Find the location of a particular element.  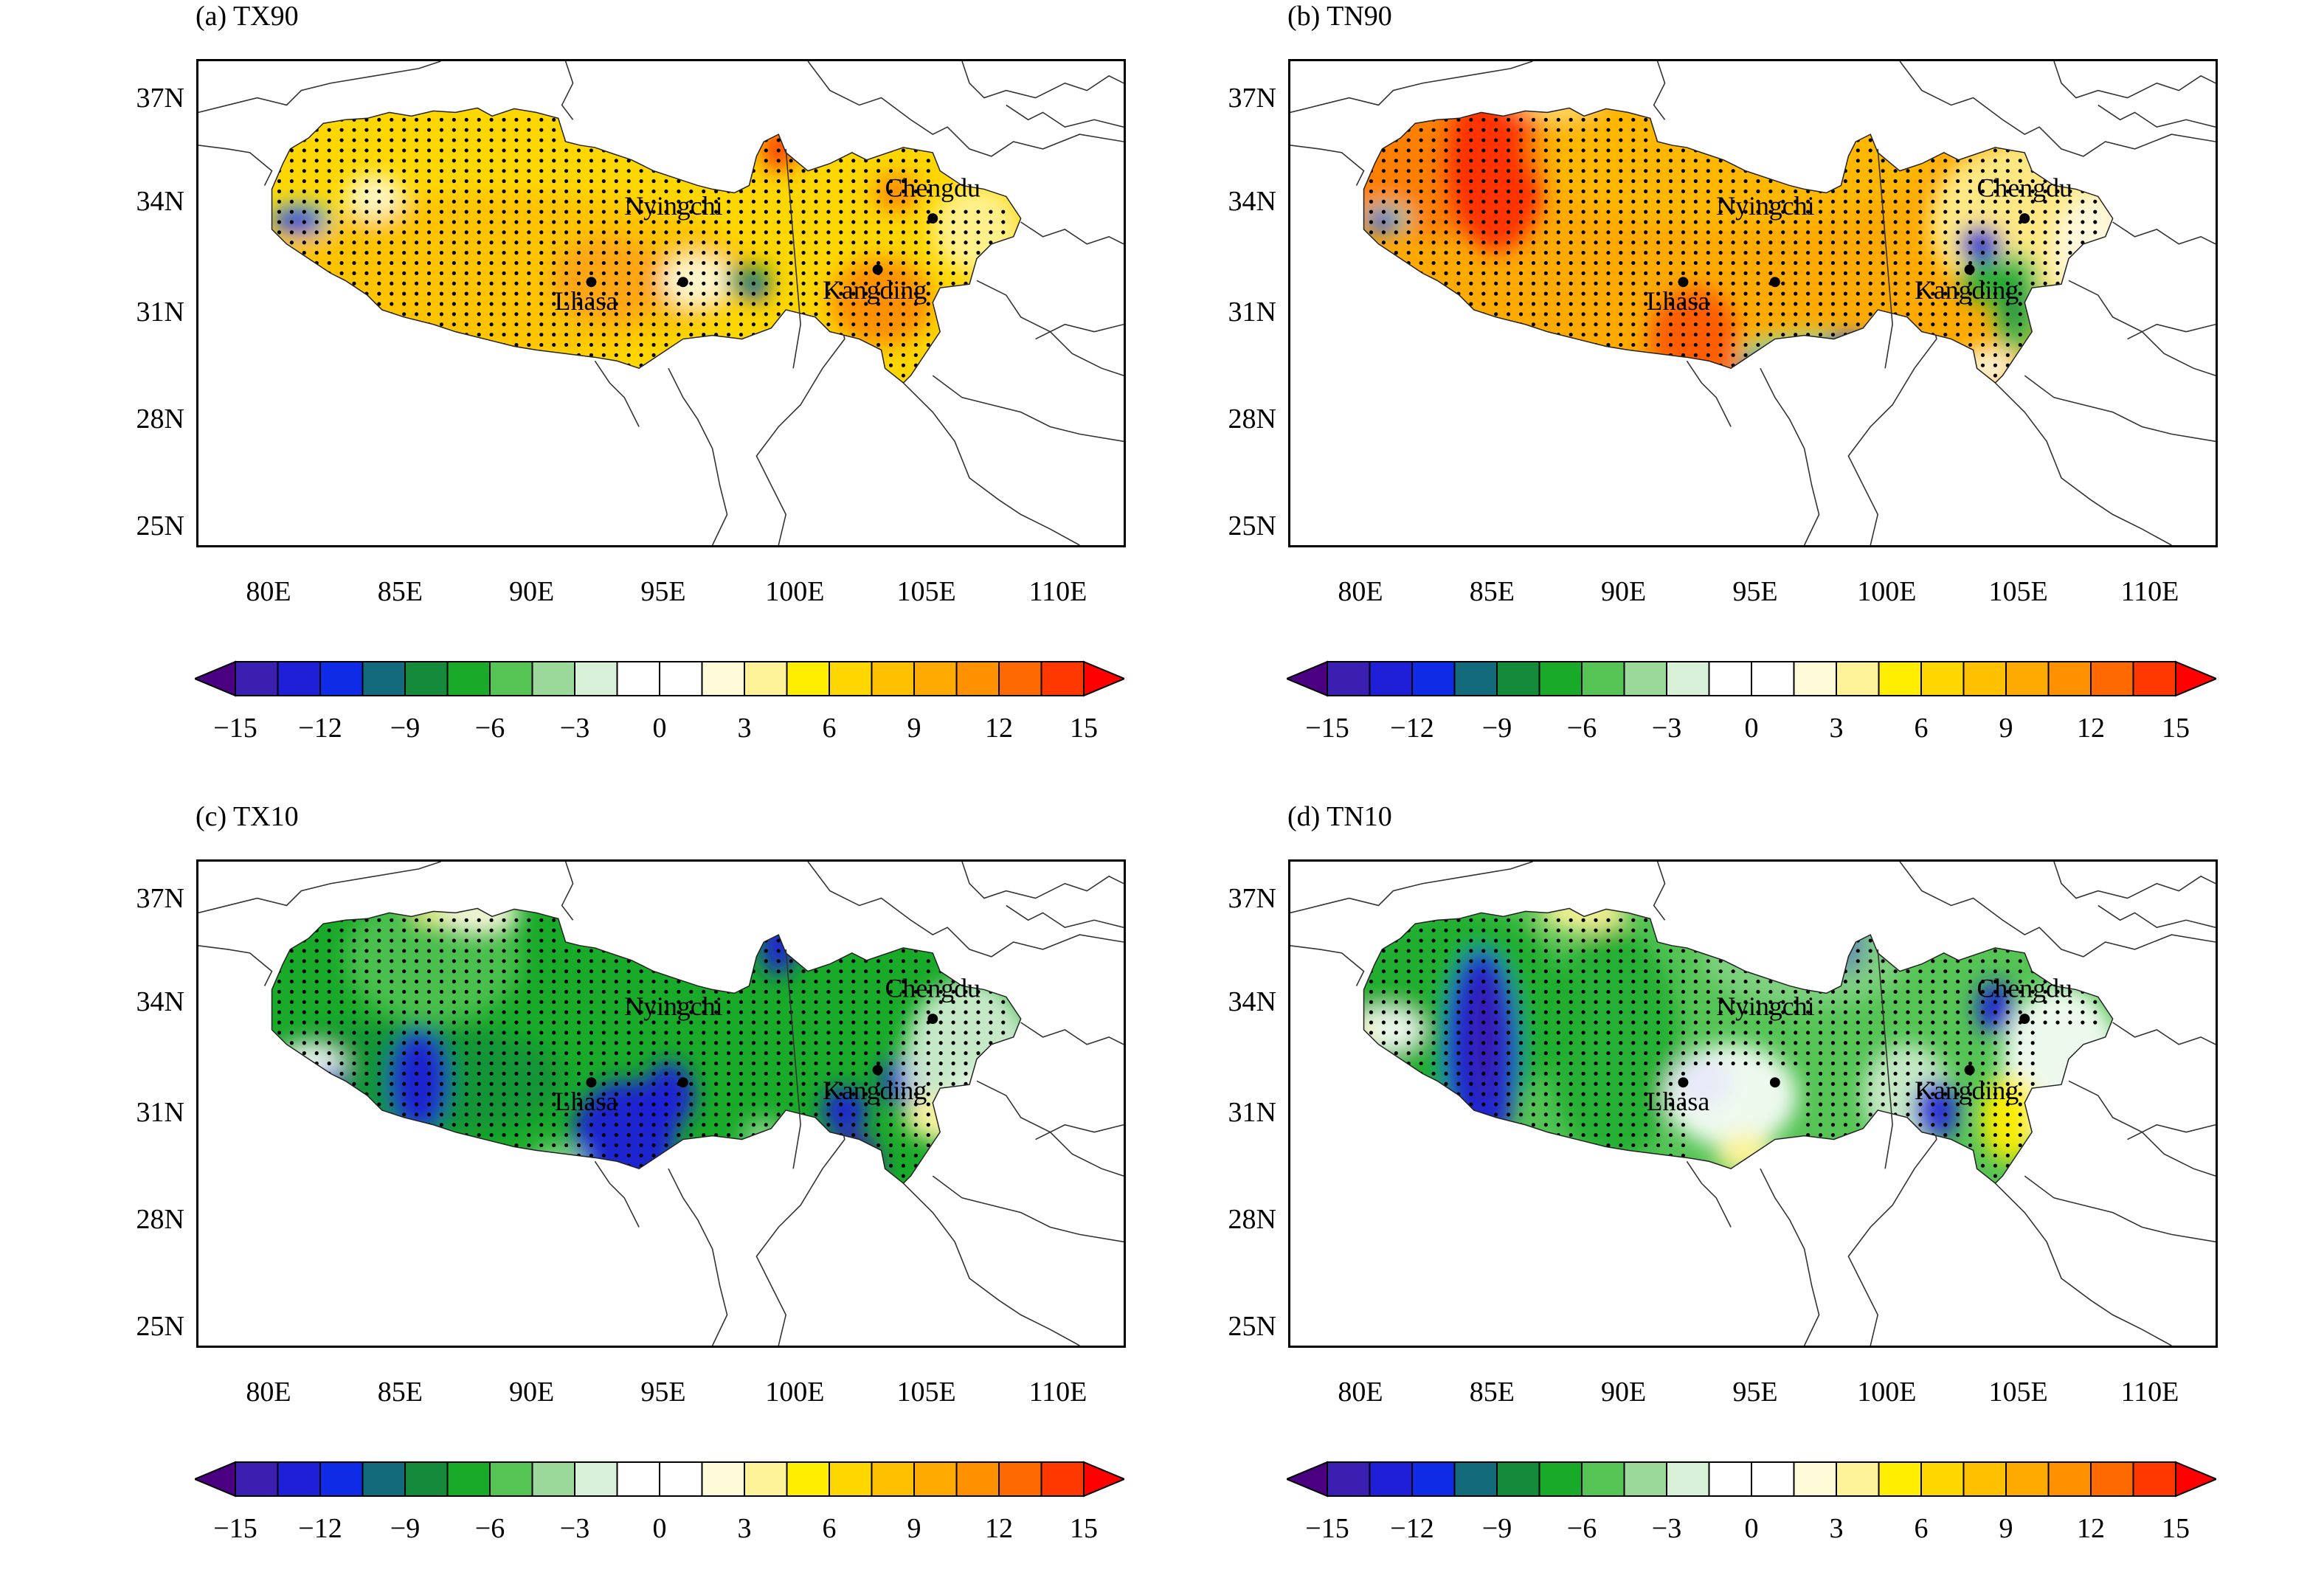

province-border is located at coordinates (2135, 881).